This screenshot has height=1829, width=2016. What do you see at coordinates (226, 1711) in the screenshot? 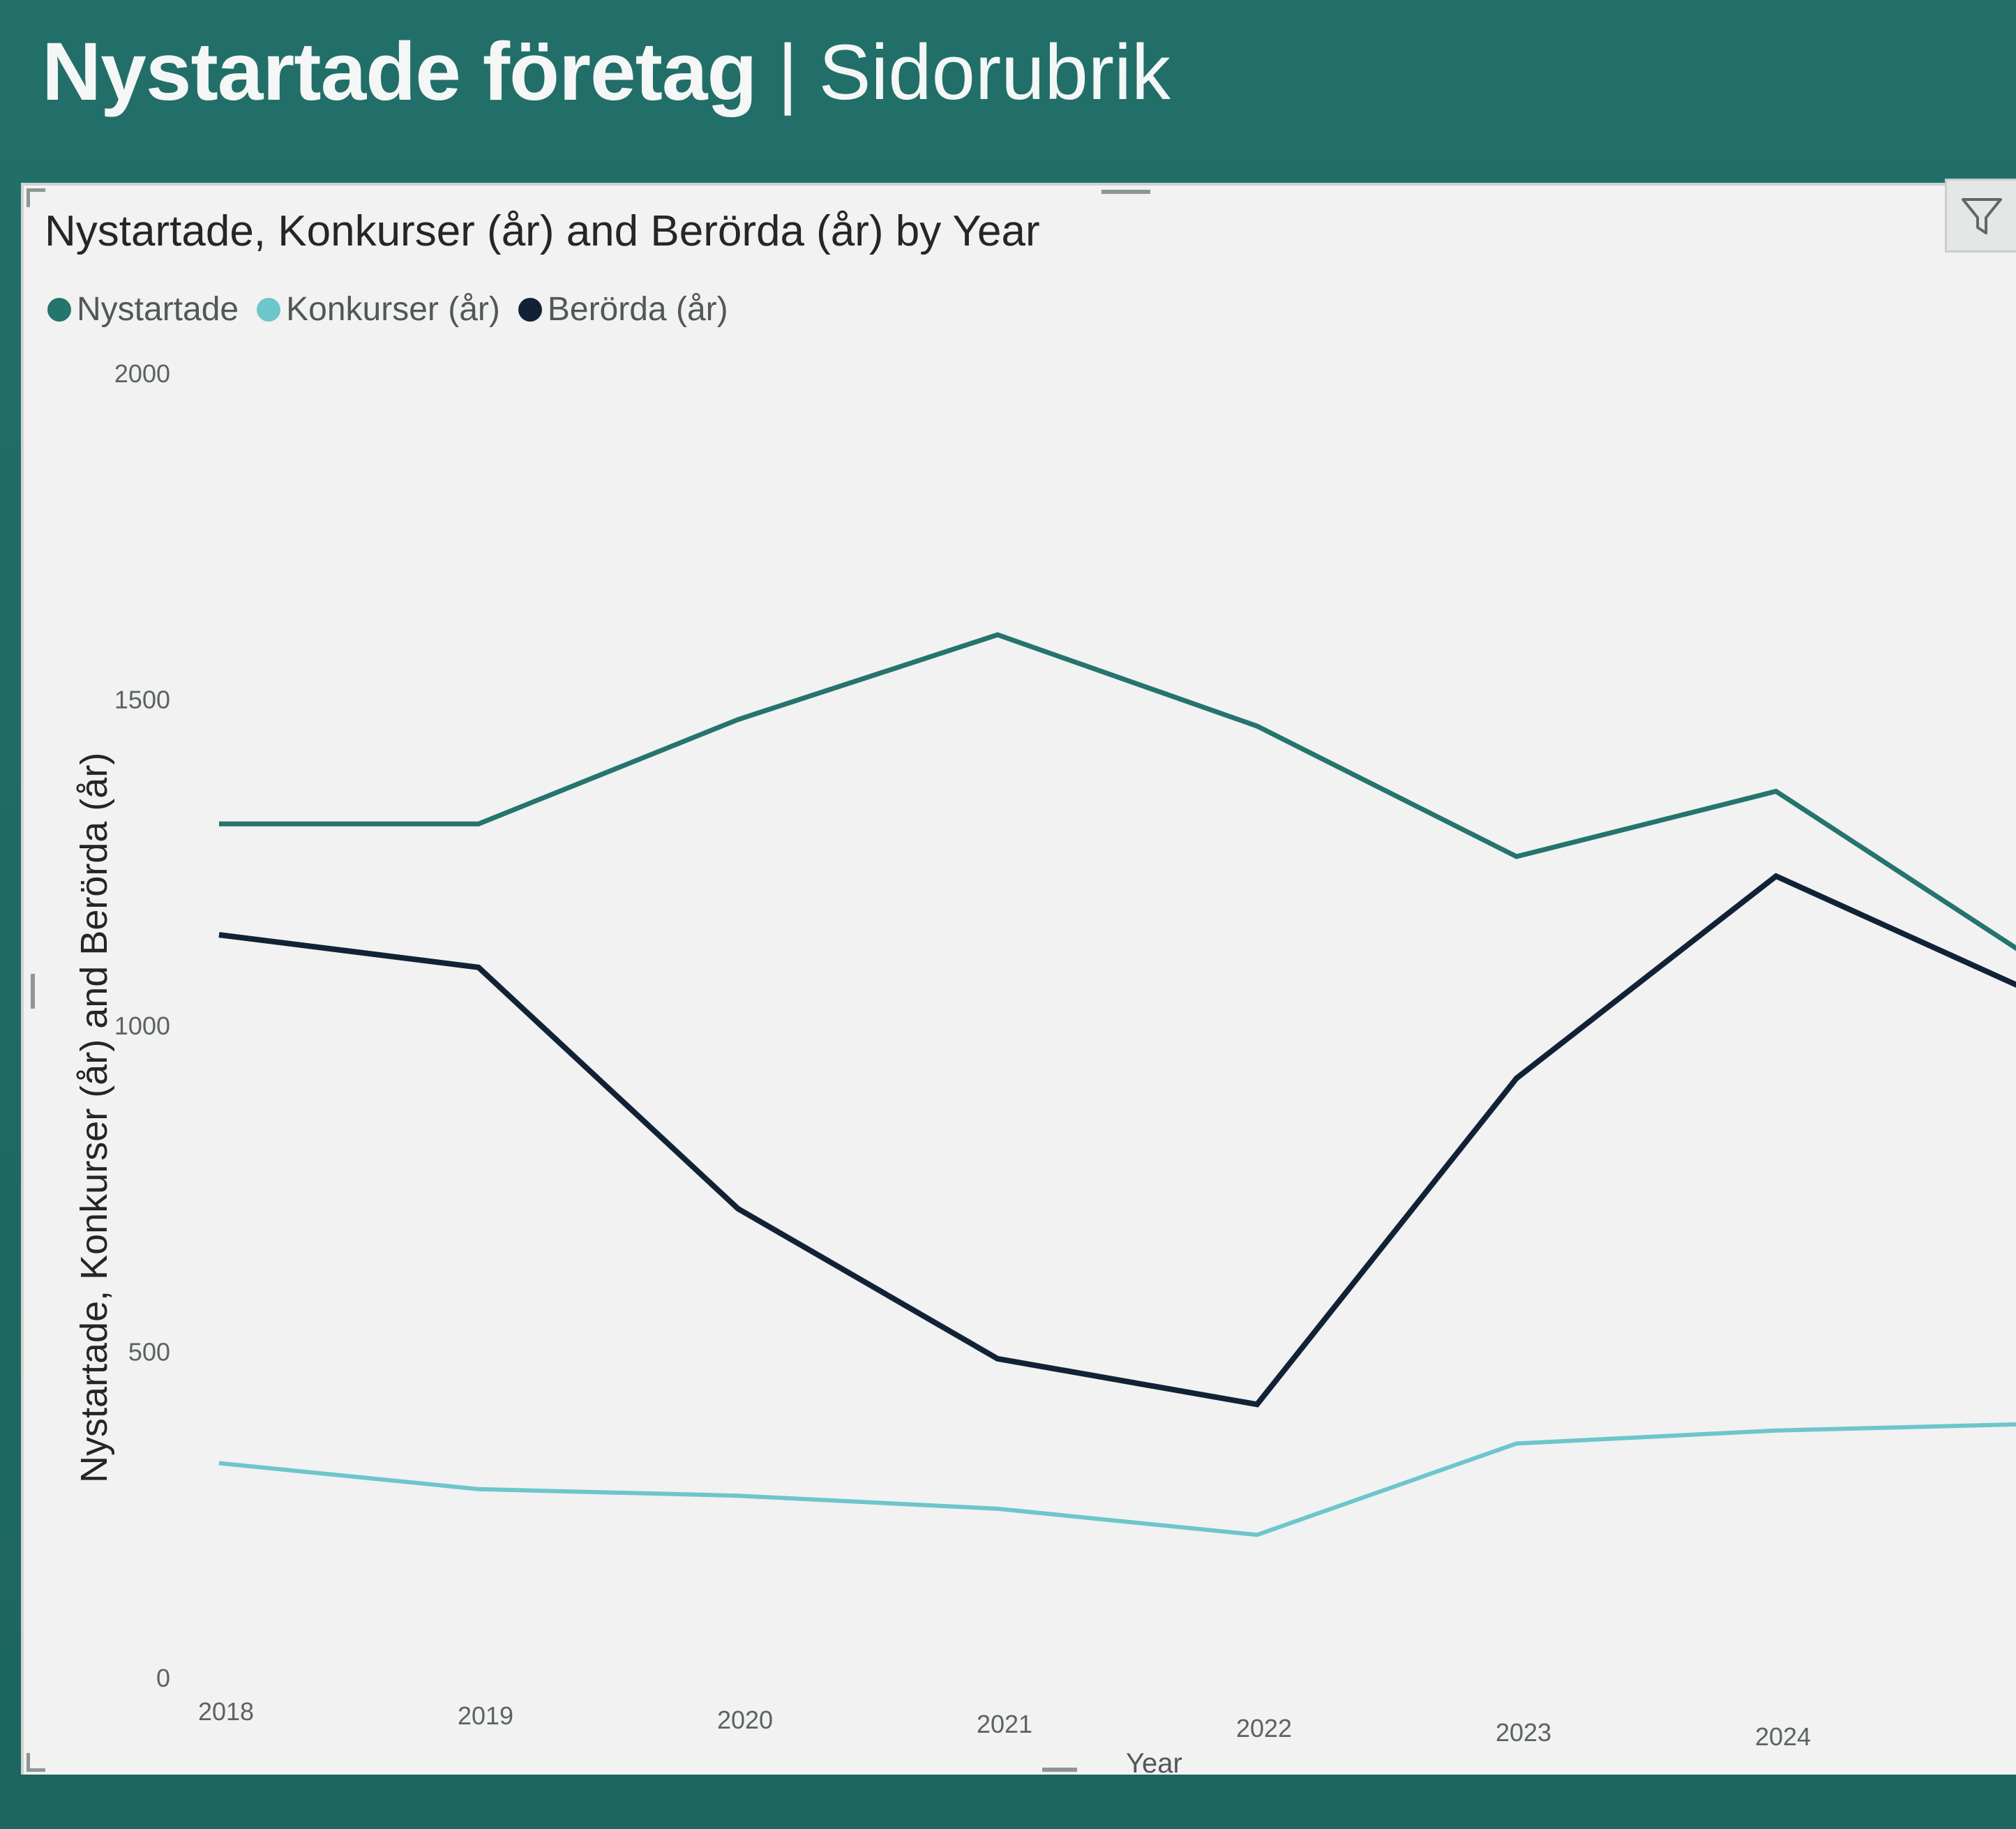
I see `x-tick-label: 2018` at bounding box center [226, 1711].